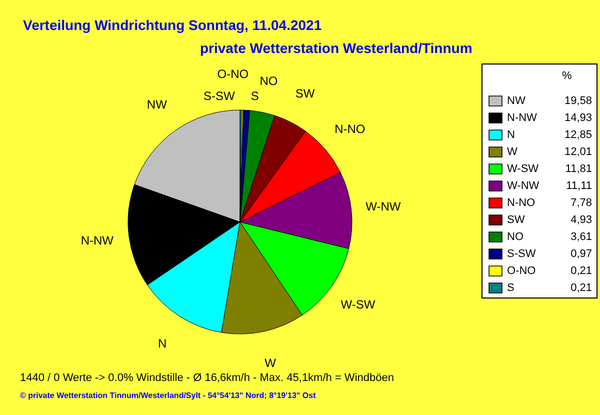  I want to click on data-label: 12,01, so click(578, 152).